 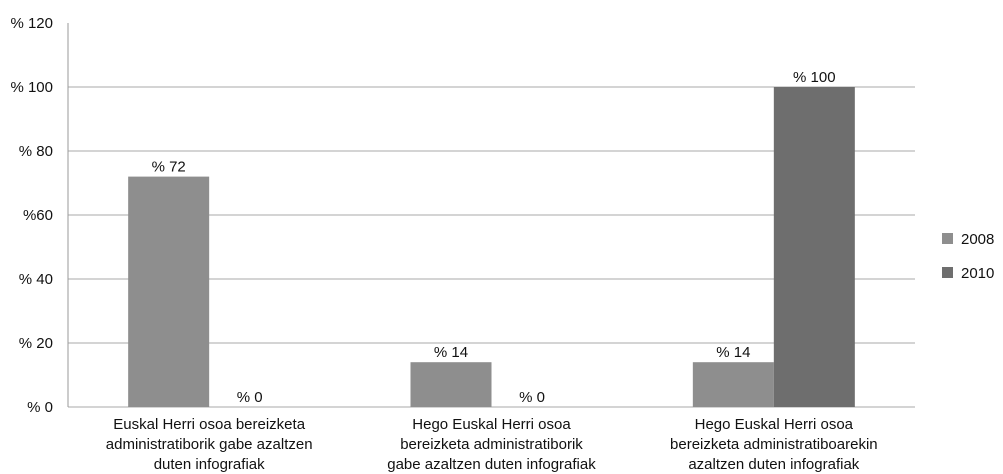 What do you see at coordinates (209, 464) in the screenshot?
I see `category-label: duten infografiak` at bounding box center [209, 464].